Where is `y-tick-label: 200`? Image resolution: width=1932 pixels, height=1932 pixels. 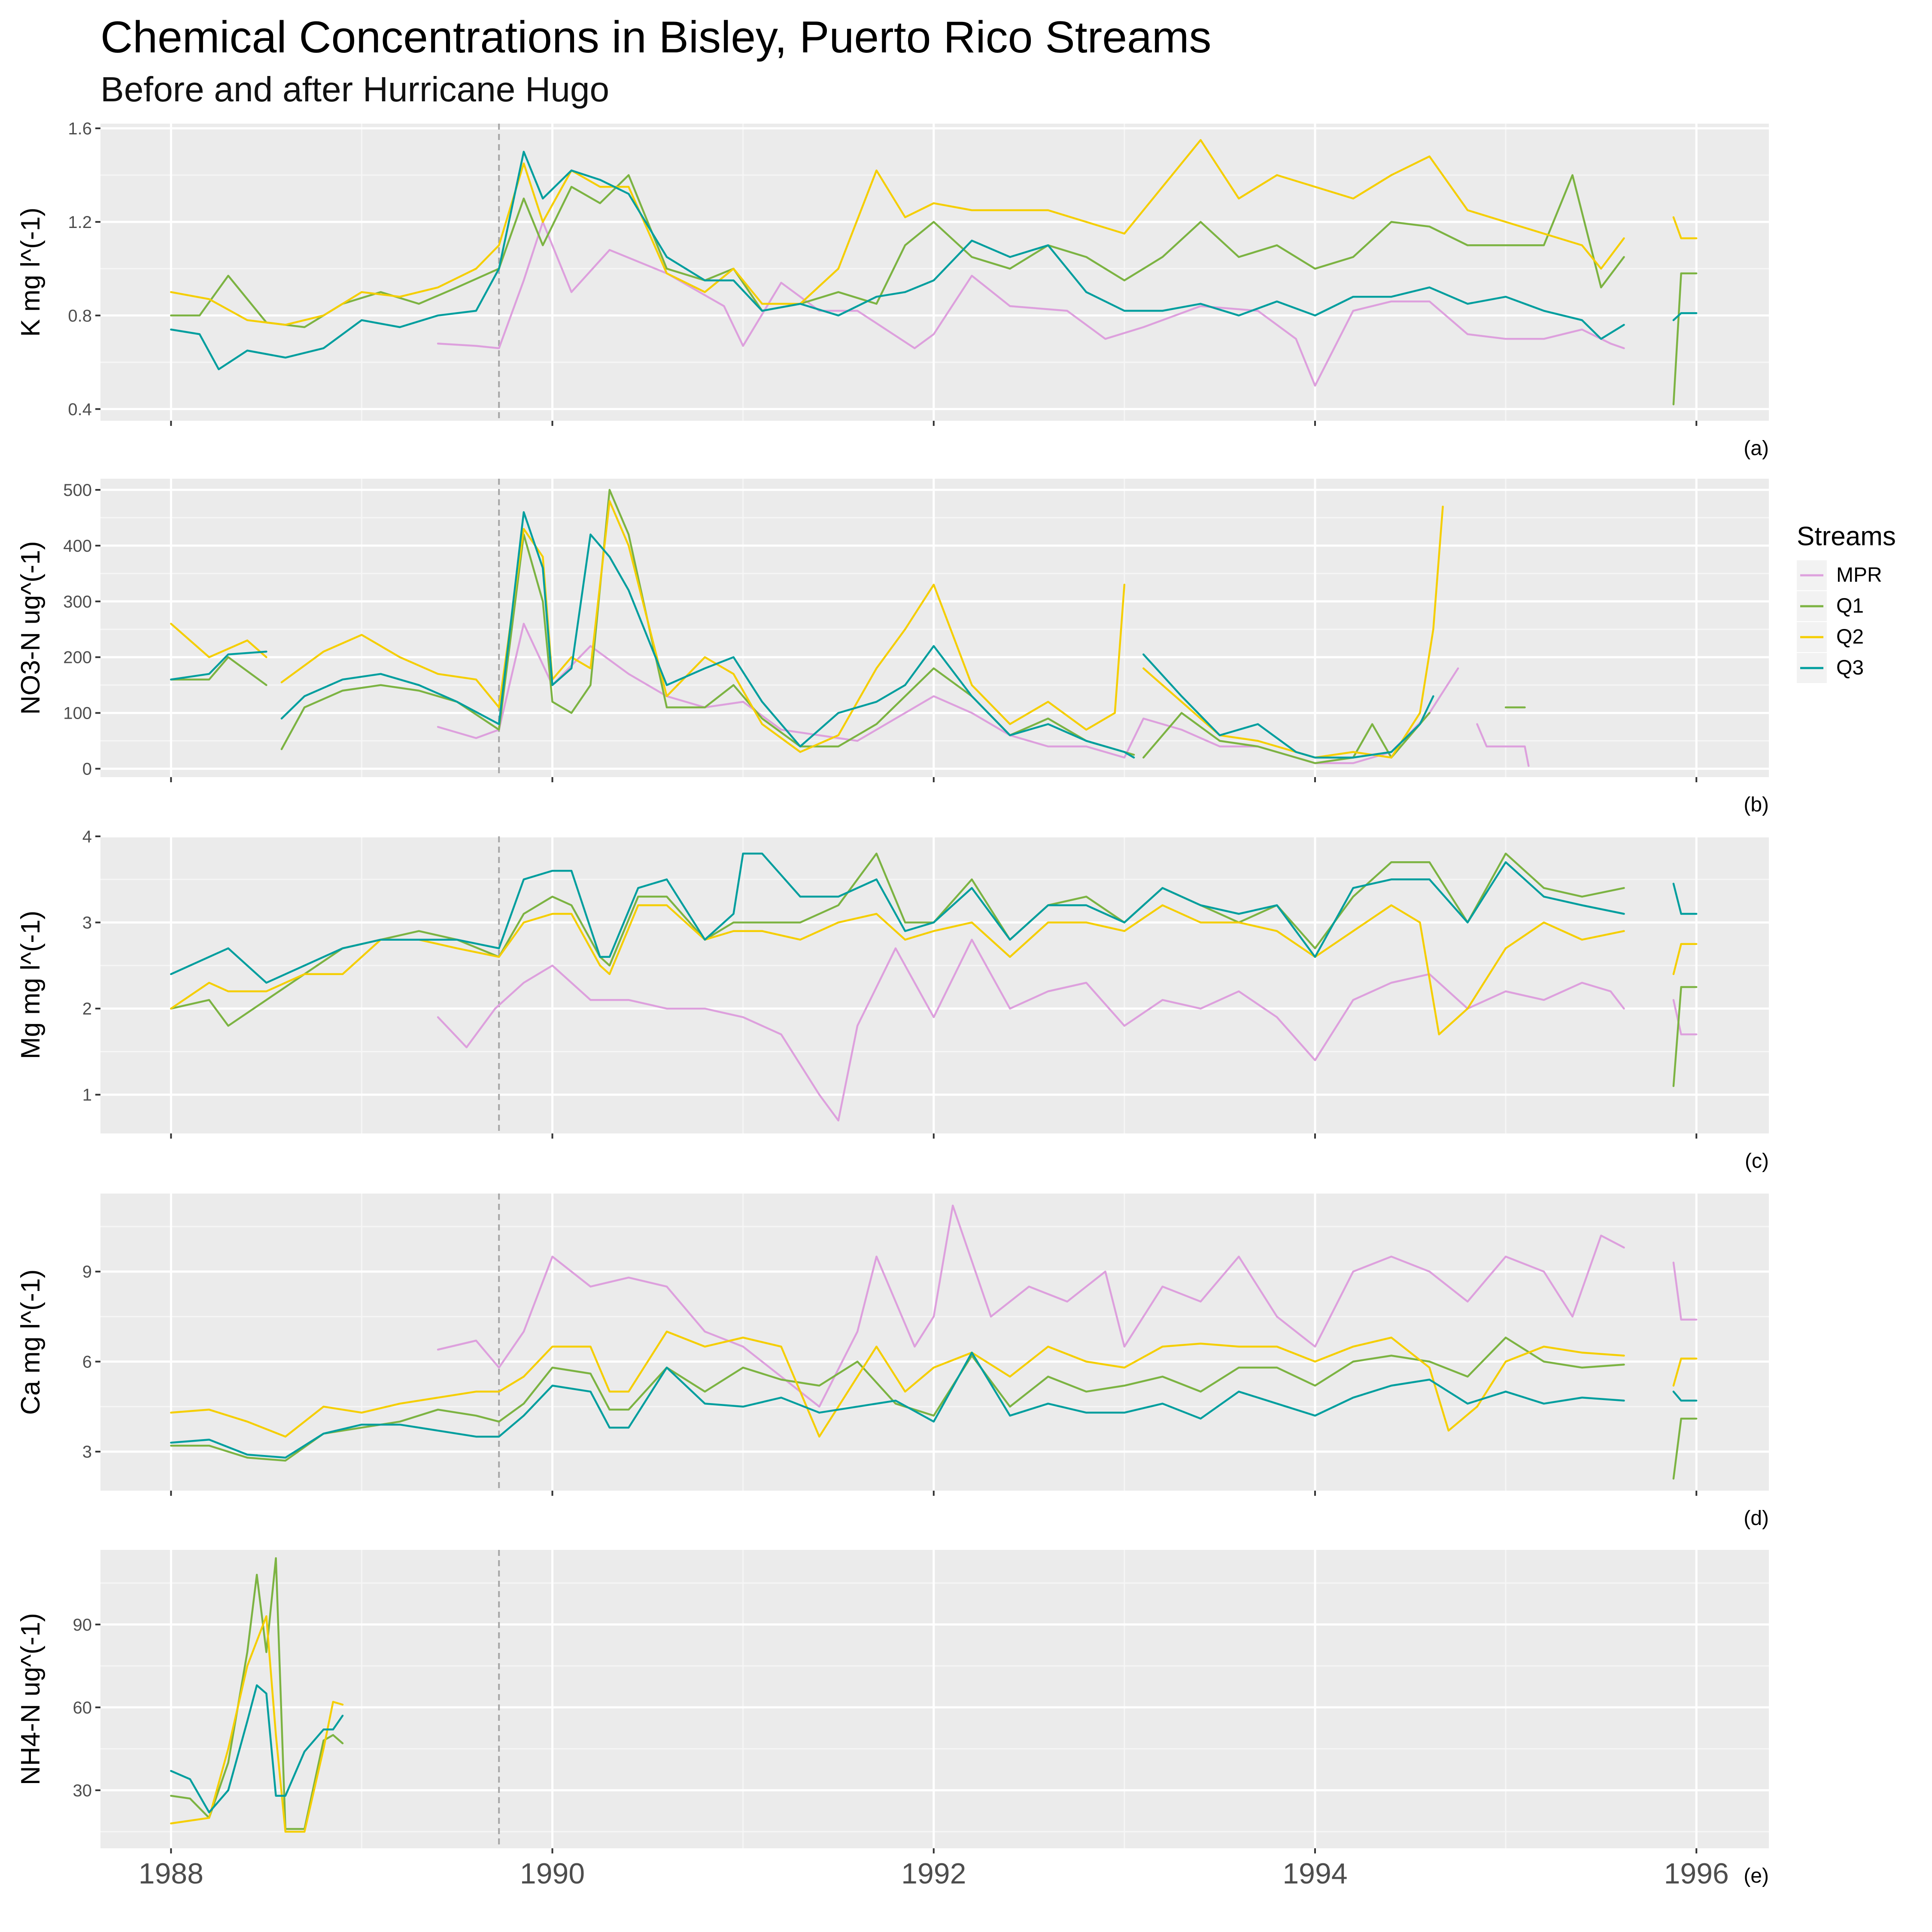 y-tick-label: 200 is located at coordinates (77, 658).